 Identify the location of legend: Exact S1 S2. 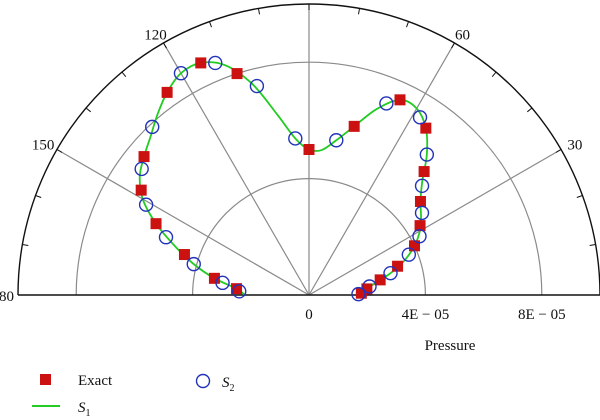
(133, 396).